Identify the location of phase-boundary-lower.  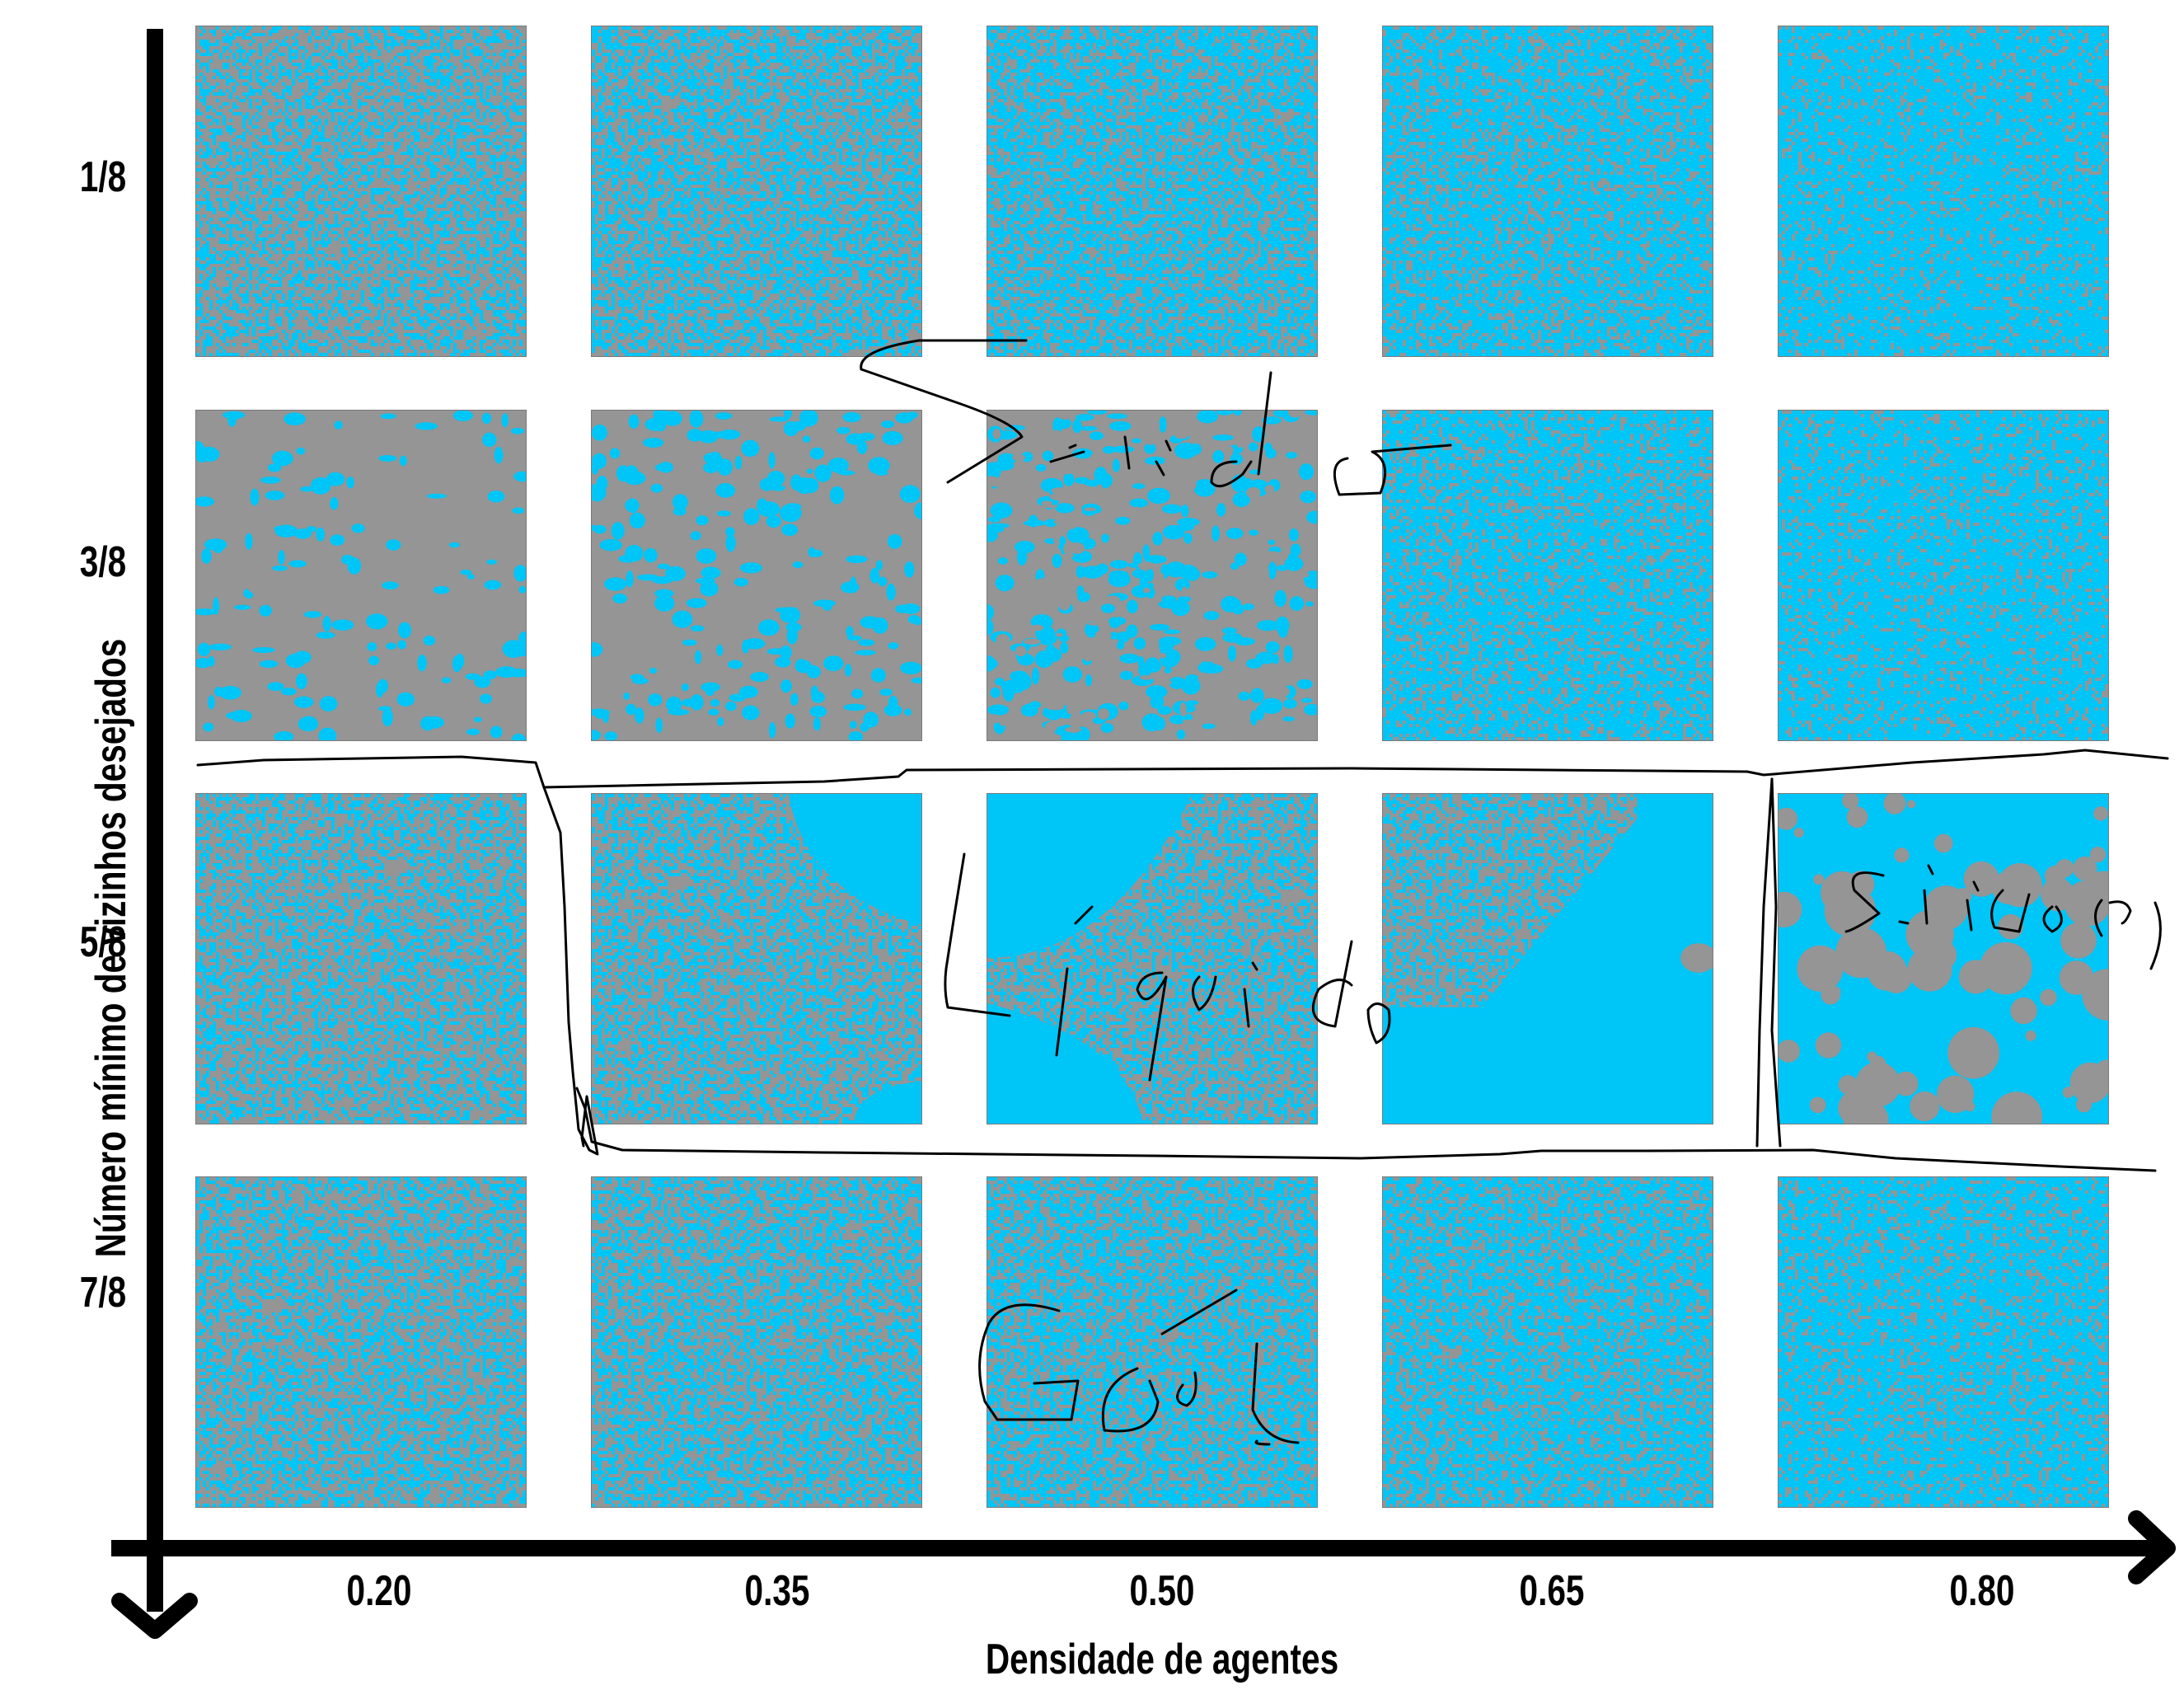
(570, 971).